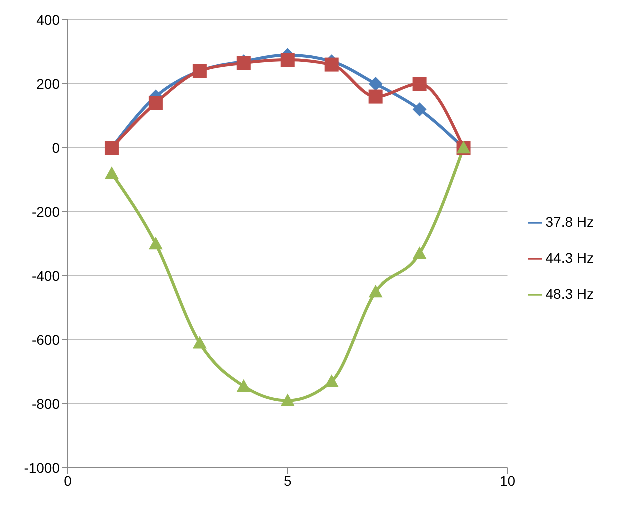  Describe the element at coordinates (48, 84) in the screenshot. I see `y-tick-label: 200` at that location.